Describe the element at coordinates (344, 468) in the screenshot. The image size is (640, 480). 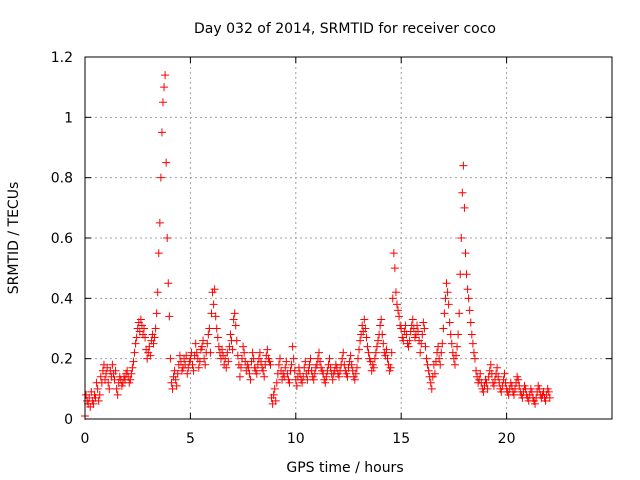
I see `x-axis-label: GPS time / hours` at that location.